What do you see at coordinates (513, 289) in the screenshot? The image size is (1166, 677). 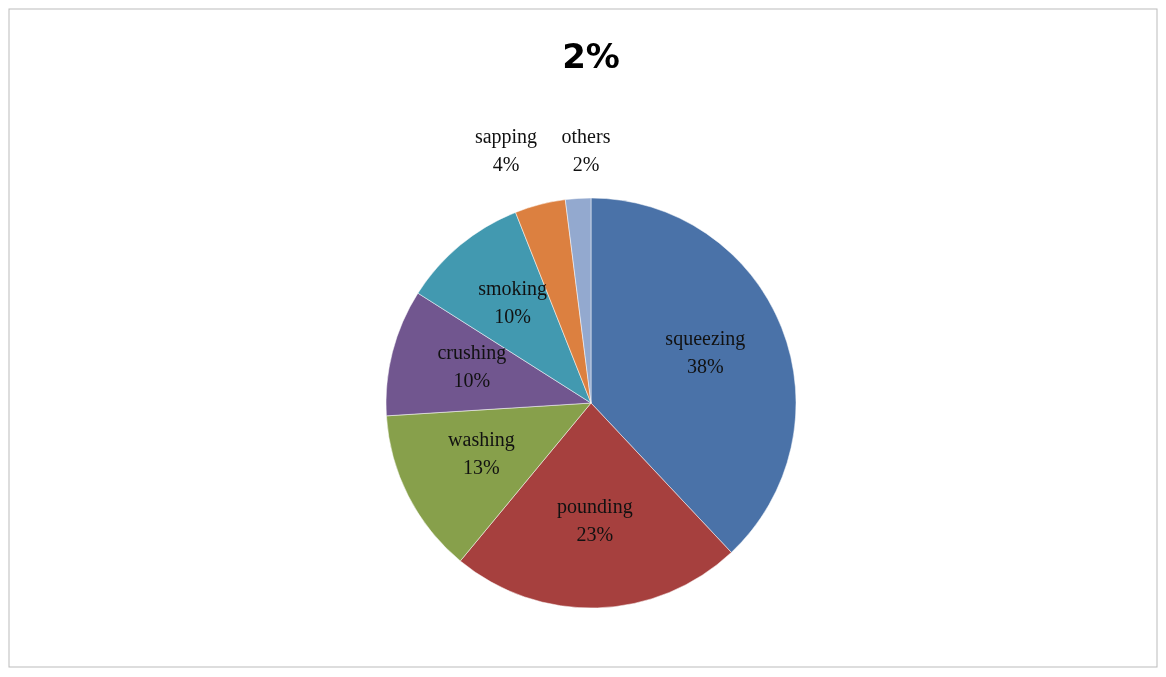 I see `slice-label: smoking` at bounding box center [513, 289].